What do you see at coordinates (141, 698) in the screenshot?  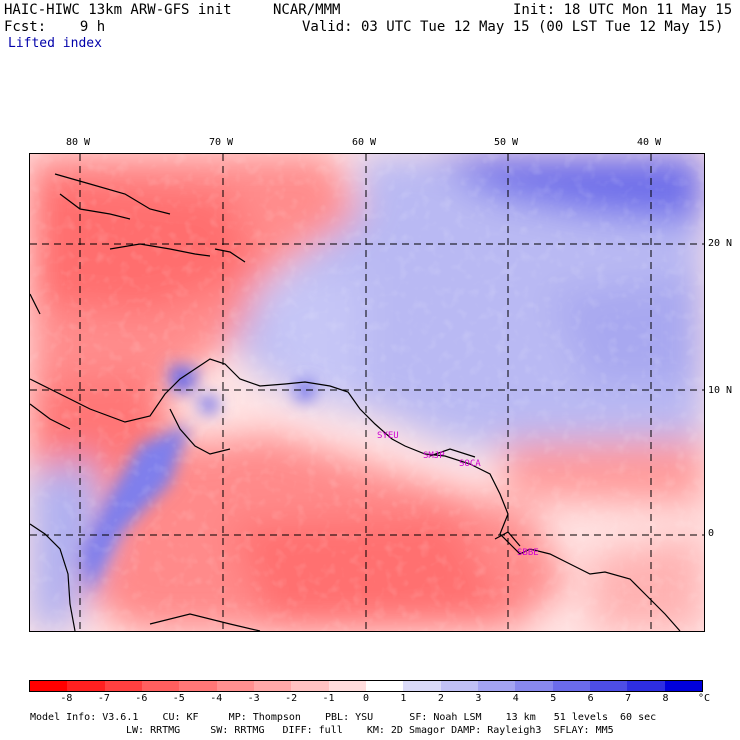 I see `colorbar-tick-label: -6` at bounding box center [141, 698].